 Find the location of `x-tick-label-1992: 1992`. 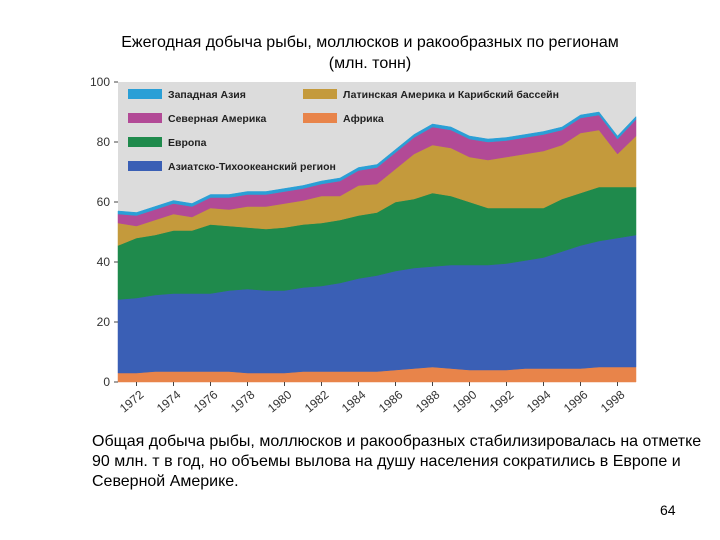

x-tick-label-1992: 1992 is located at coordinates (502, 401).